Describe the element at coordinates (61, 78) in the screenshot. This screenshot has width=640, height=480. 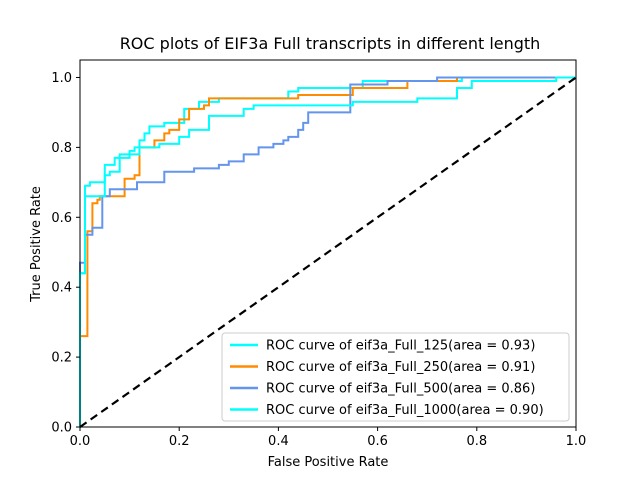
I see `y-tick-label: 1.0` at that location.